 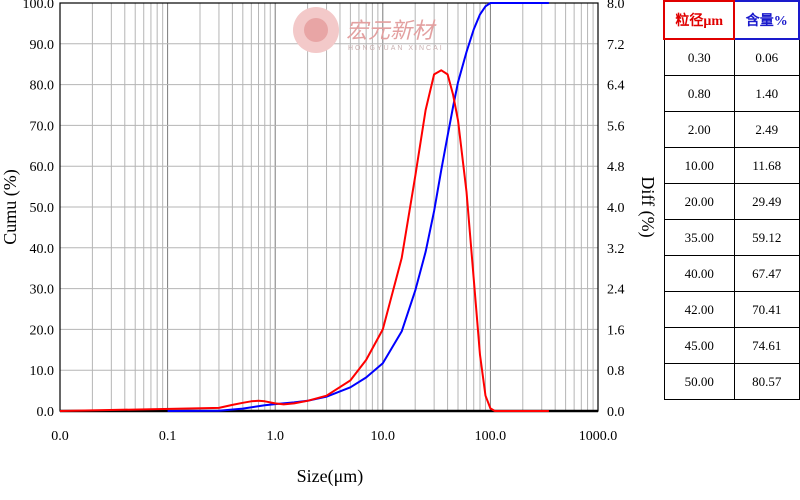 I want to click on x-tick-labels: 0.0 0.1 1.0 10.0 100.0 1000.0, so click(x=334, y=436).